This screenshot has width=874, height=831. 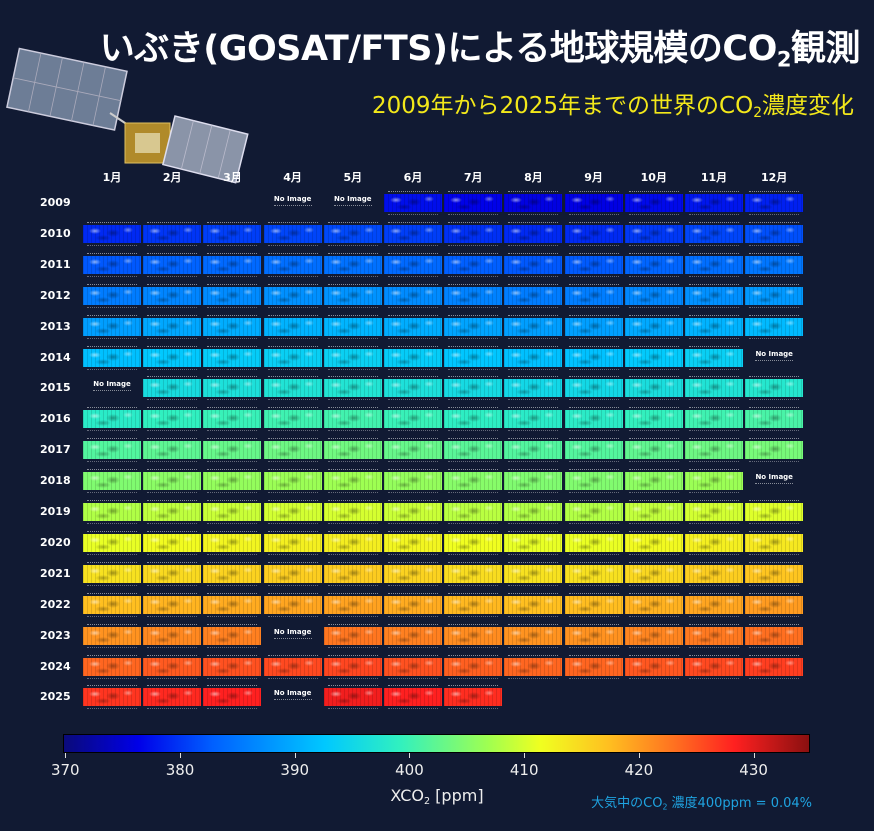 I want to click on month-label: 11月, so click(x=714, y=177).